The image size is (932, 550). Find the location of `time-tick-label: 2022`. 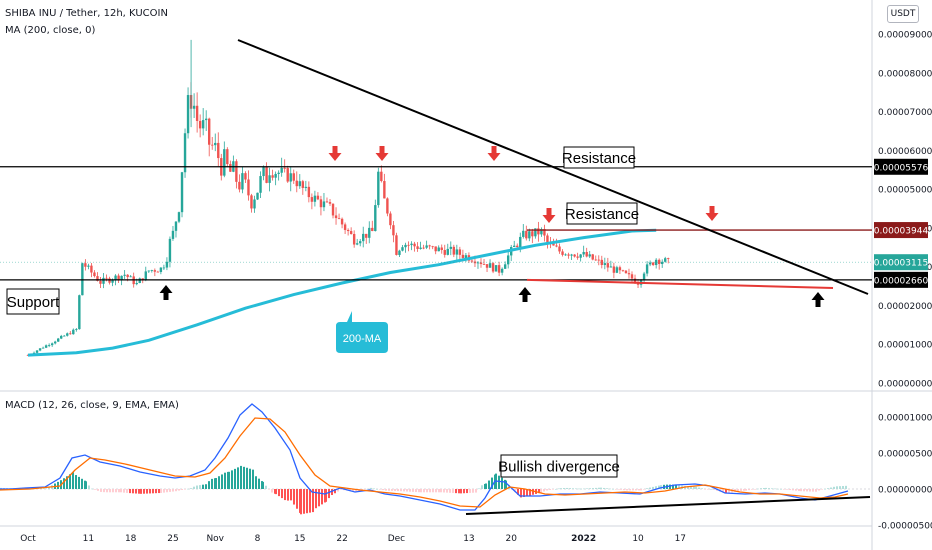

time-tick-label: 2022 is located at coordinates (583, 539).